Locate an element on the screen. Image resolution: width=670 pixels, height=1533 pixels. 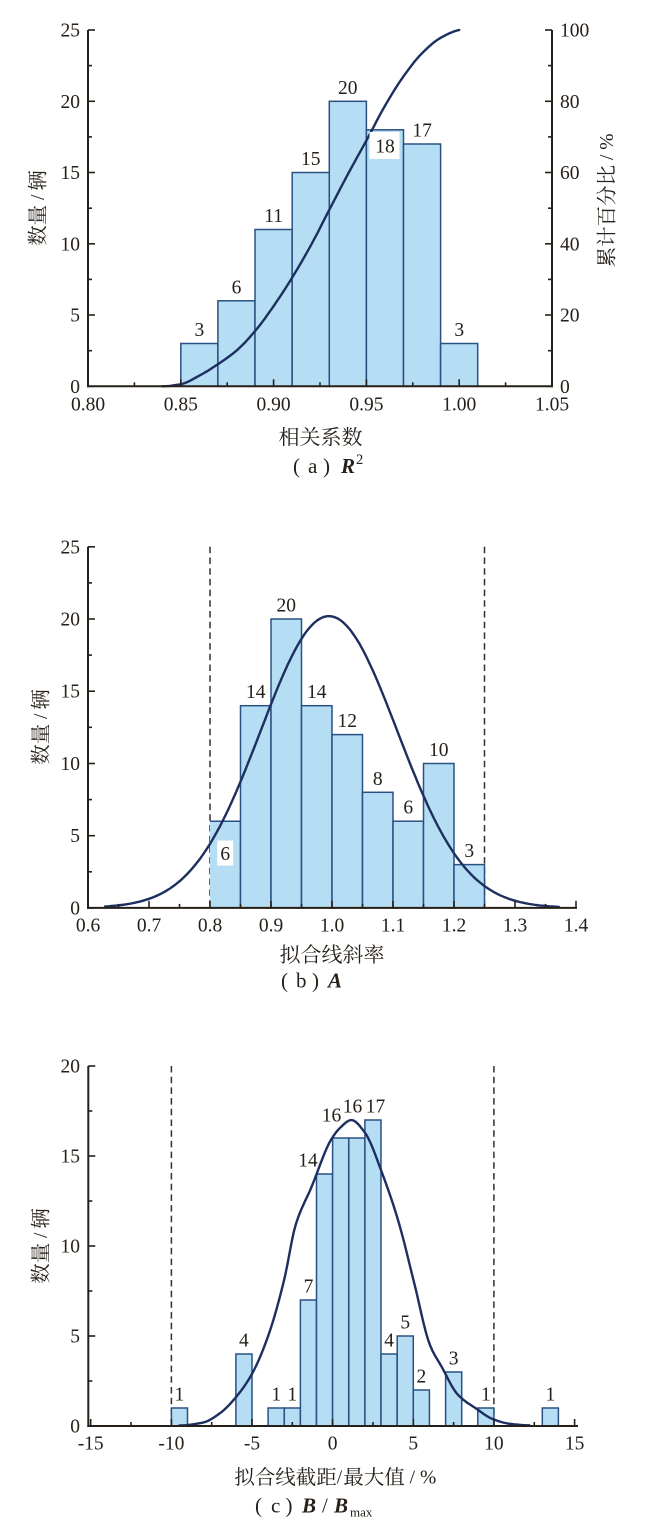
svg-text: 8 is located at coordinates (378, 779).